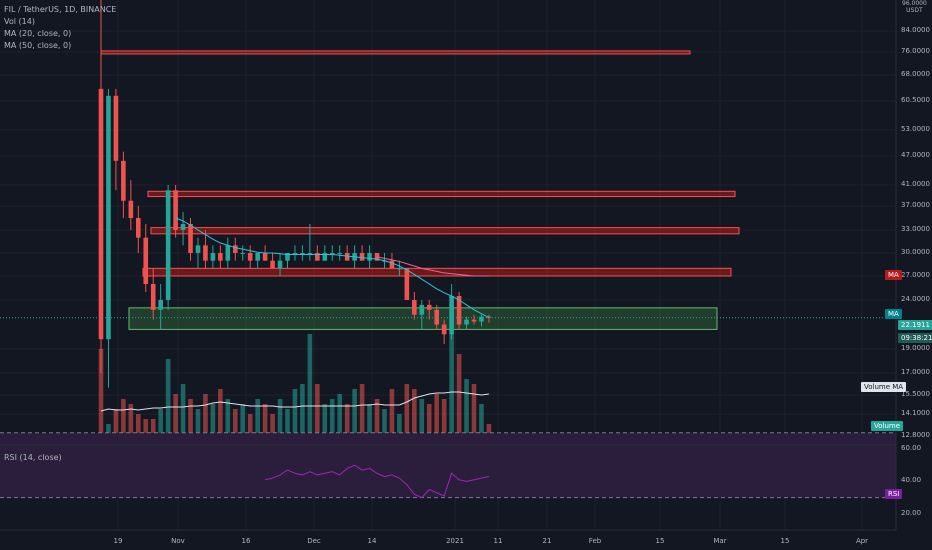  What do you see at coordinates (915, 435) in the screenshot?
I see `price-tick-label: 12.8000` at bounding box center [915, 435].